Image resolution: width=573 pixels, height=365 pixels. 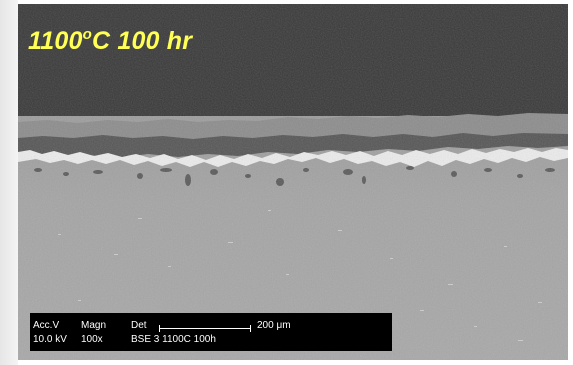 I want to click on acc-v-label: Acc.V, so click(x=46, y=325).